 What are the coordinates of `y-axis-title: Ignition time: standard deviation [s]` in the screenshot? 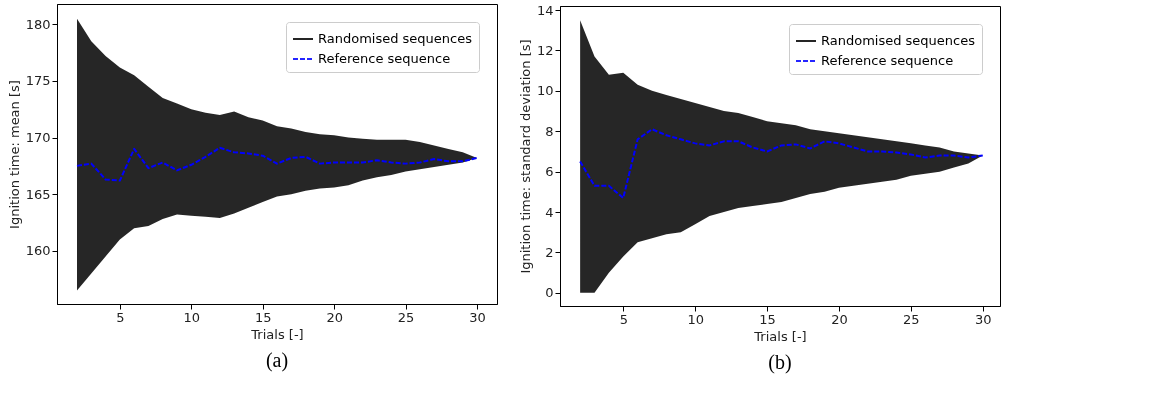 It's located at (525, 156).